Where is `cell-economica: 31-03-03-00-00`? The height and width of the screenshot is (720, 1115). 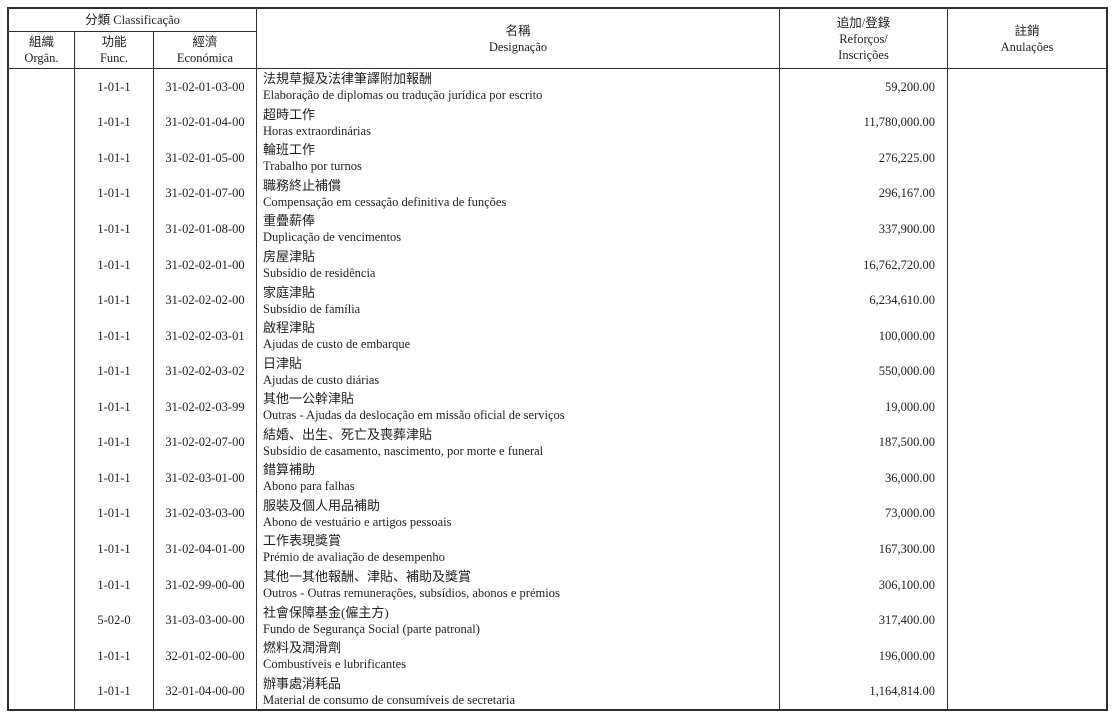
cell-economica: 31-03-03-00-00 is located at coordinates (205, 620).